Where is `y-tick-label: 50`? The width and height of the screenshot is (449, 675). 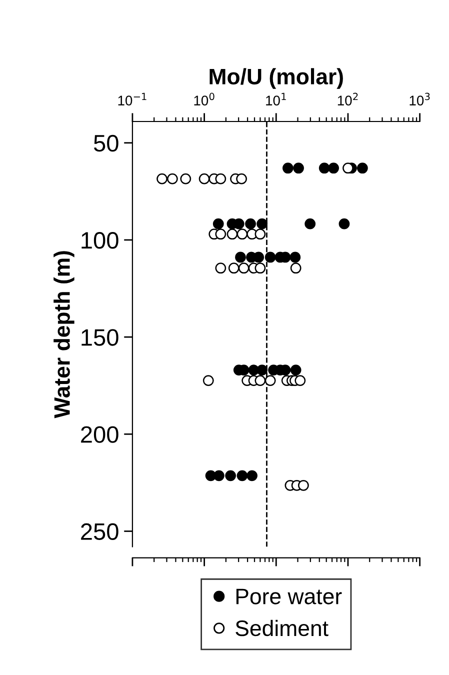 y-tick-label: 50 is located at coordinates (106, 143).